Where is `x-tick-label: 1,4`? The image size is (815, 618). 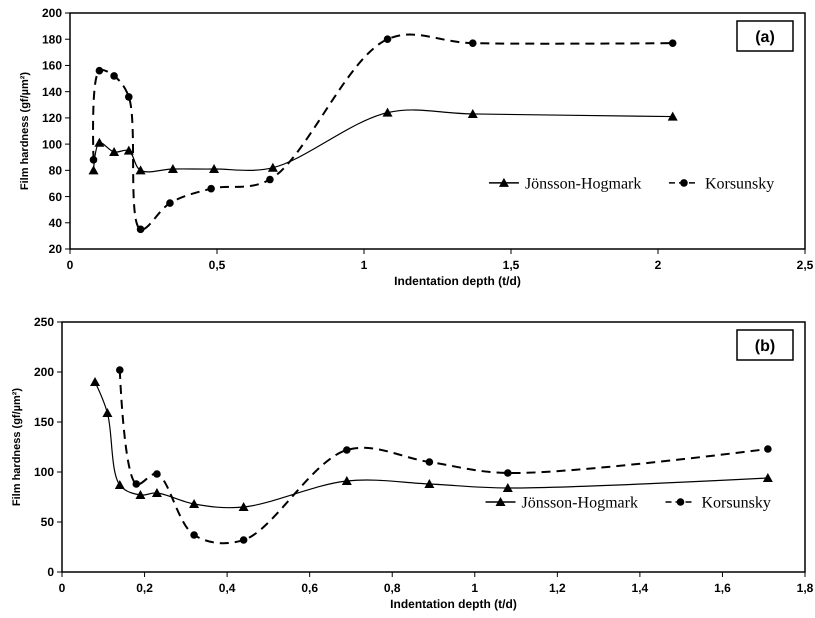
x-tick-label: 1,4 is located at coordinates (640, 588).